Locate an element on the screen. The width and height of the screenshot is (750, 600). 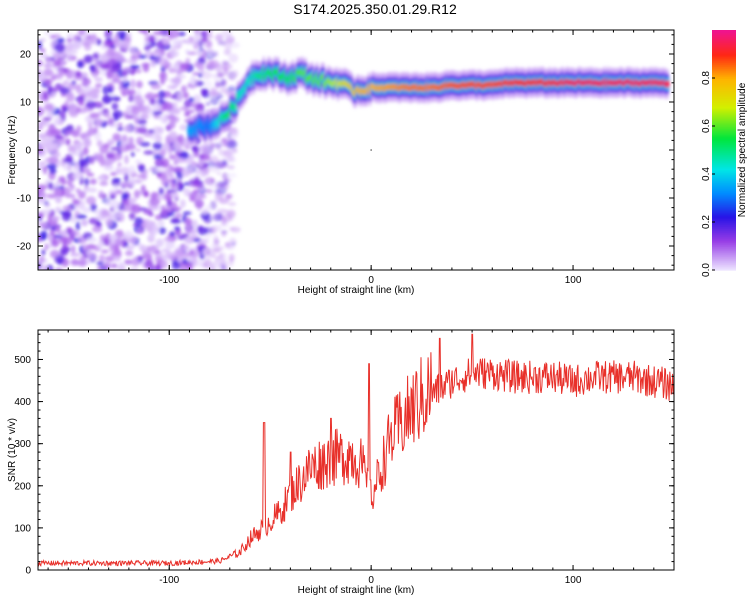
colorbar-label: Normalized spectral amplitude is located at coordinates (742, 149).